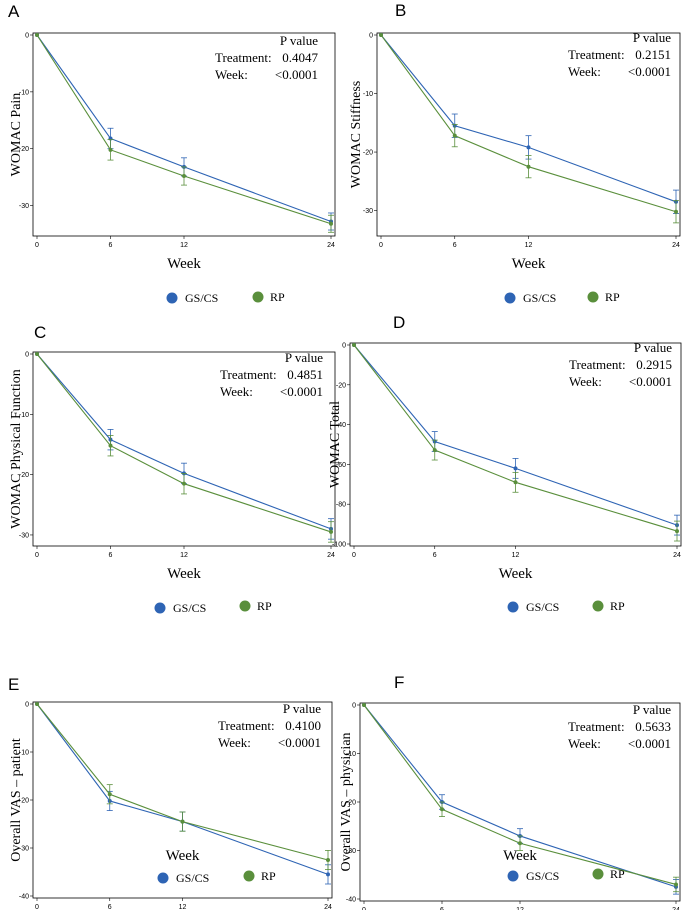  What do you see at coordinates (258, 297) in the screenshot?
I see `panel-a-legend-rp-marker` at bounding box center [258, 297].